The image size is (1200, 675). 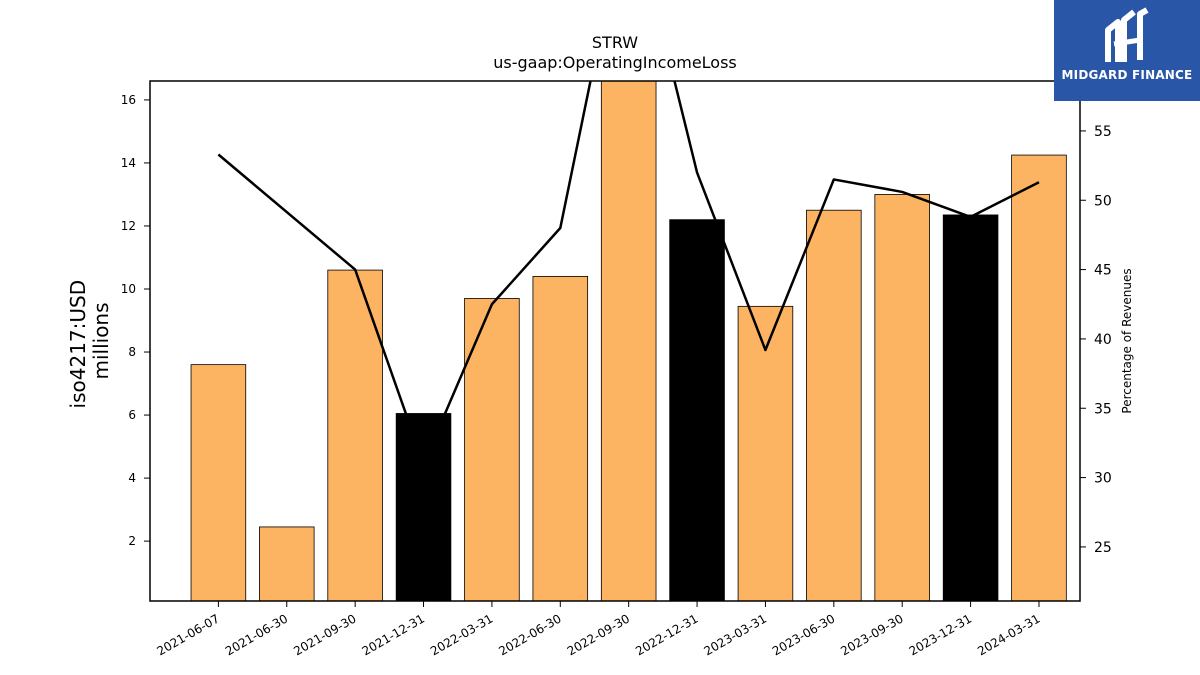 I want to click on y2-tick-label: 25, so click(x=1103, y=548).